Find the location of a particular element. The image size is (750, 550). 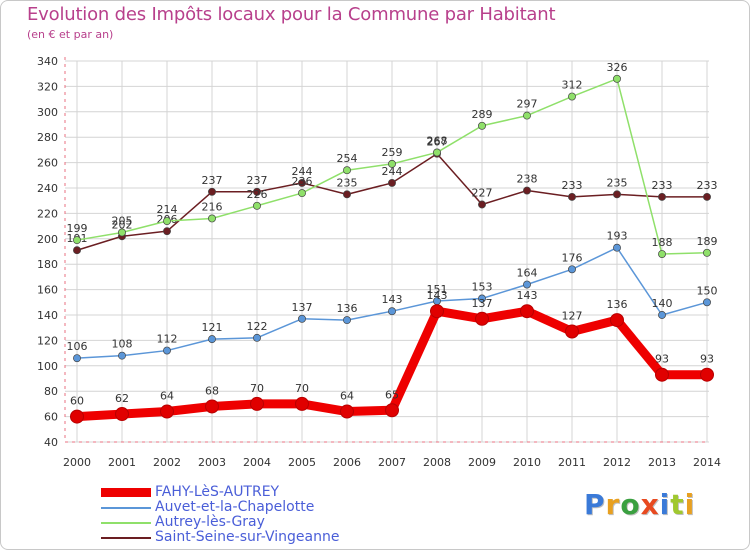

data-label: 268 is located at coordinates (437, 140).